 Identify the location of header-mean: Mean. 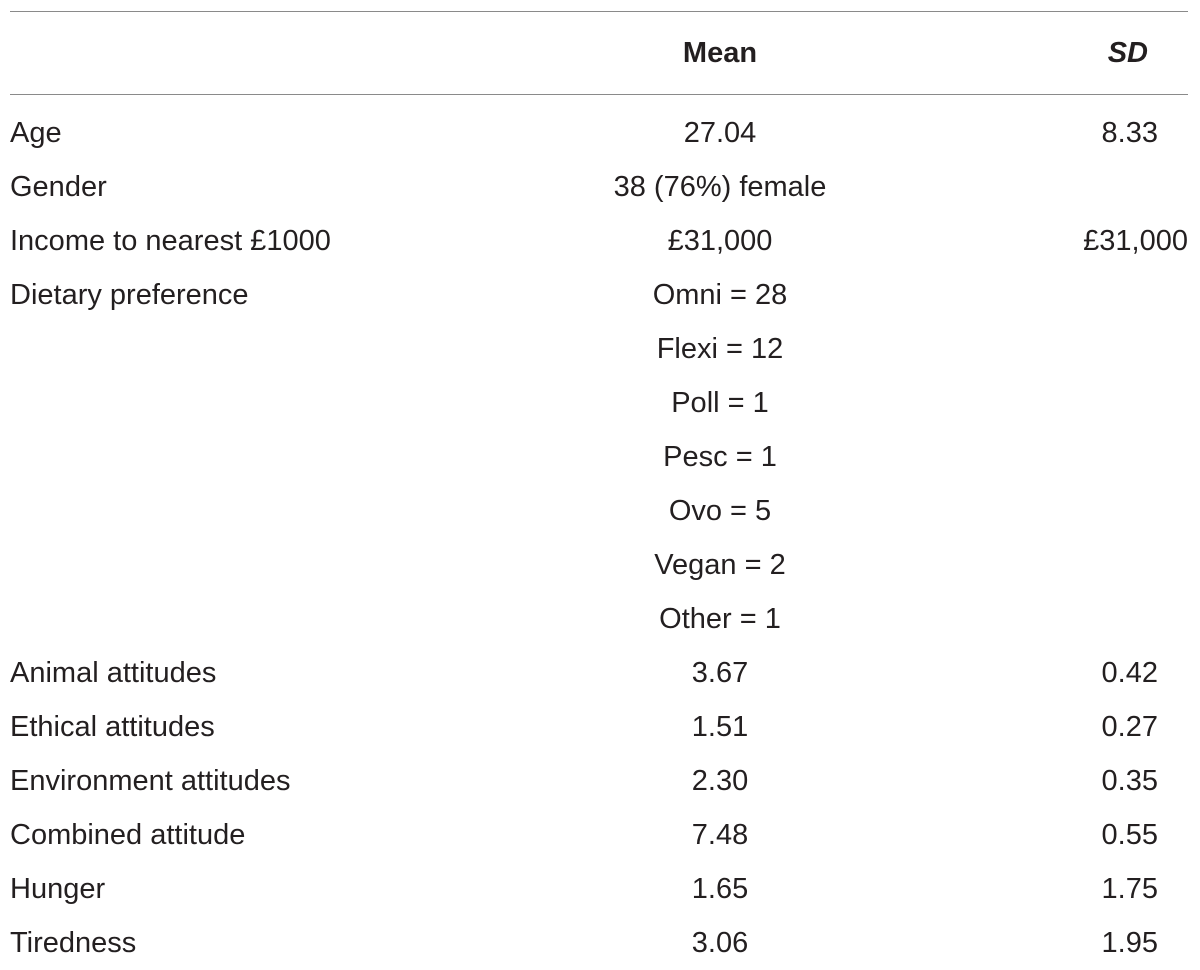
(720, 52).